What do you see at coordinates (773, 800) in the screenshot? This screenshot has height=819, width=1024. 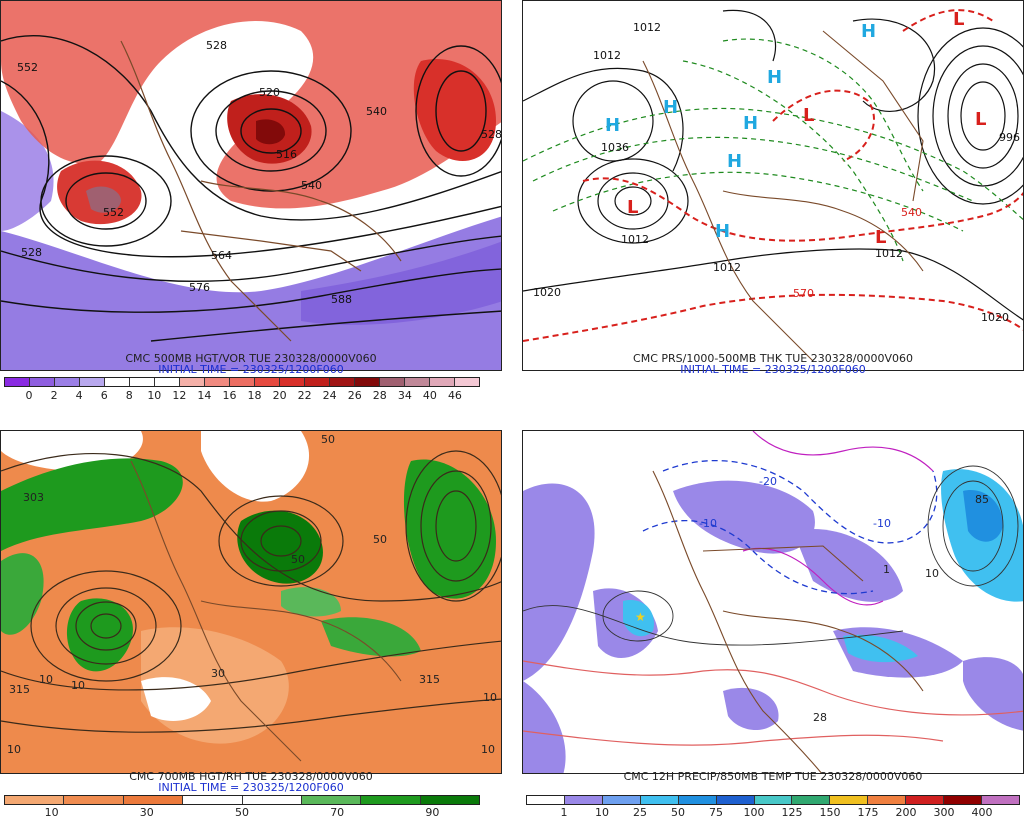 I see `color-scale-bar` at bounding box center [773, 800].